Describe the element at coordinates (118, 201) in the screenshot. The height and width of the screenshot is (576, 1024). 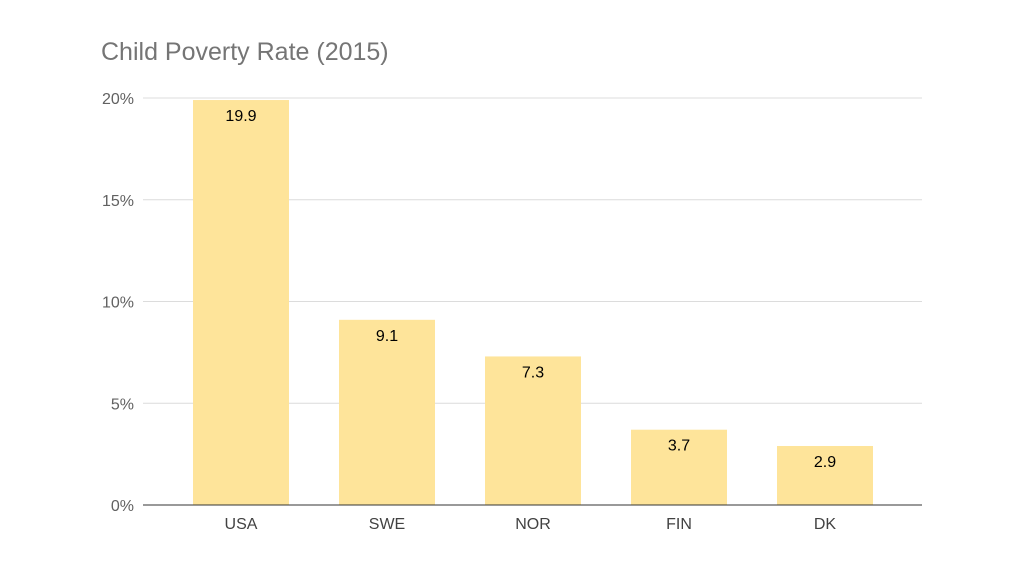
I see `y-tick-label: 15%` at that location.